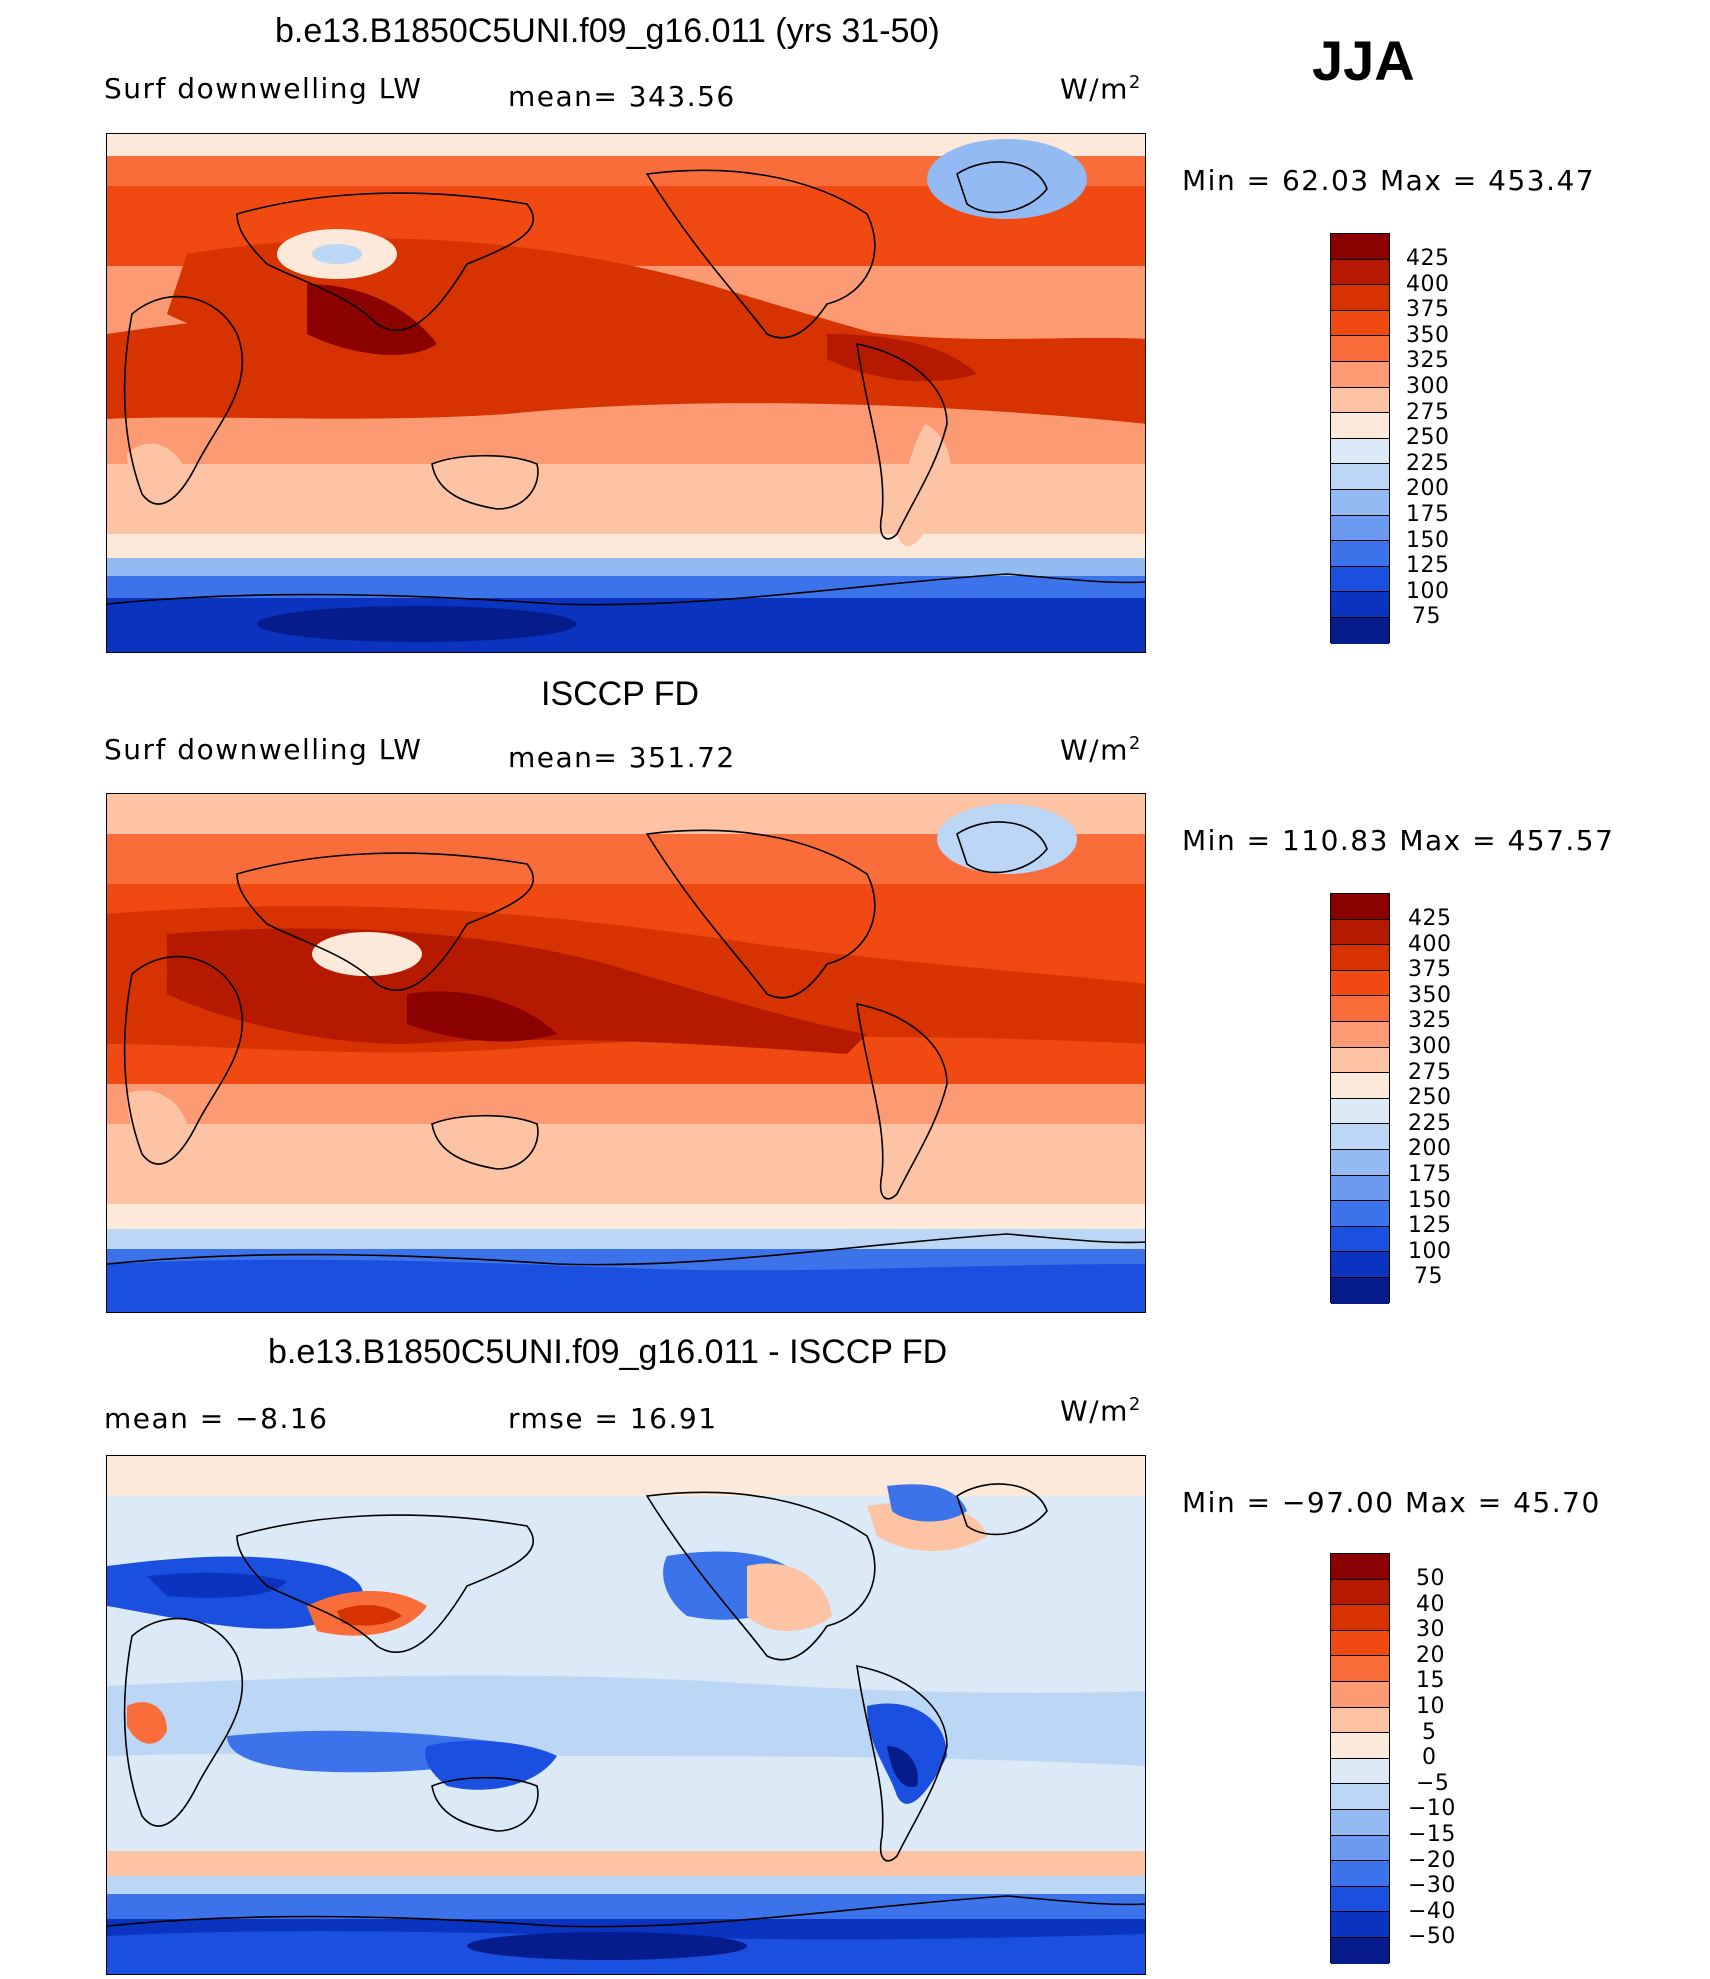  Describe the element at coordinates (1432, 1809) in the screenshot. I see `colorbar-tick-label: −10` at that location.